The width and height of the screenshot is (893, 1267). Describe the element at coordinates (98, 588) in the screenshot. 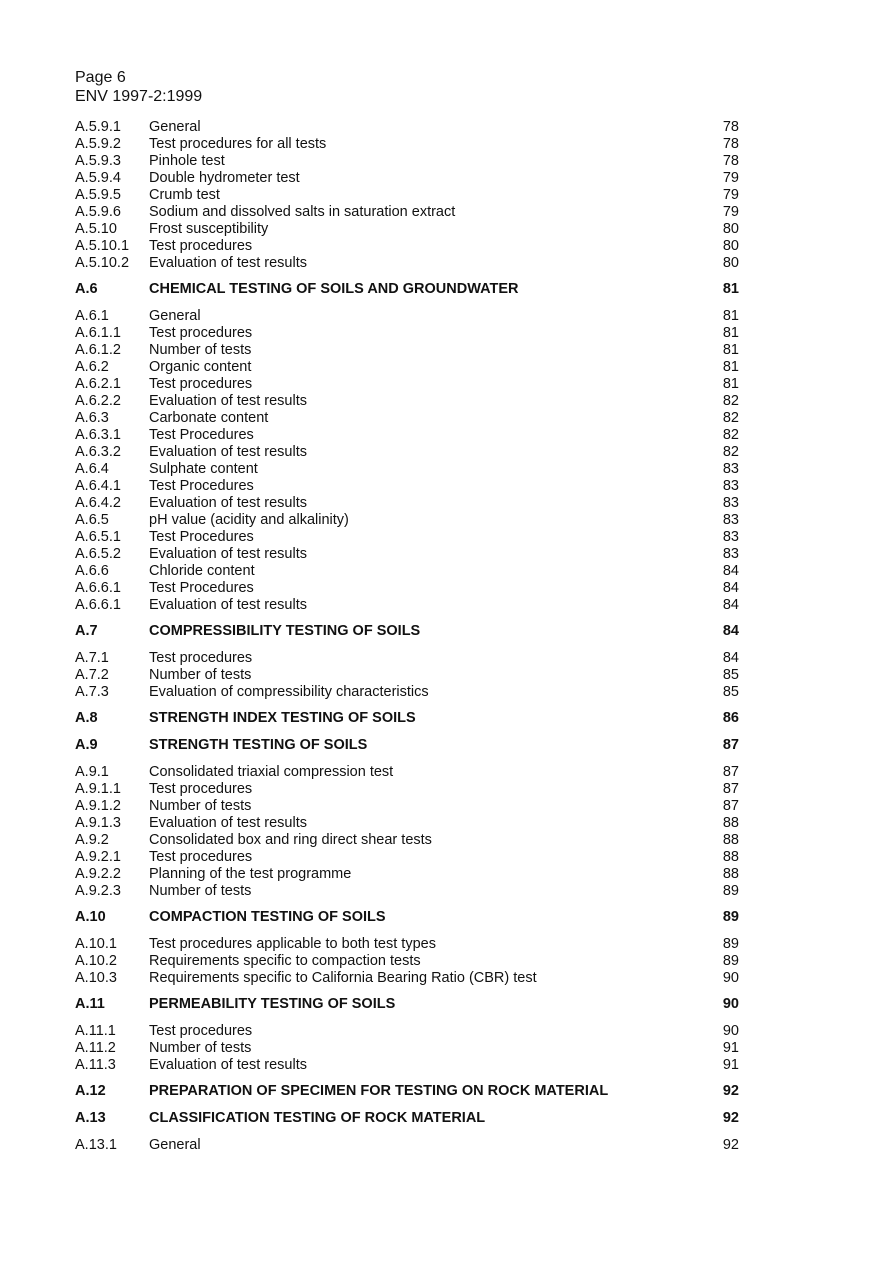

I see `toc-number: A.6.6.1` at that location.